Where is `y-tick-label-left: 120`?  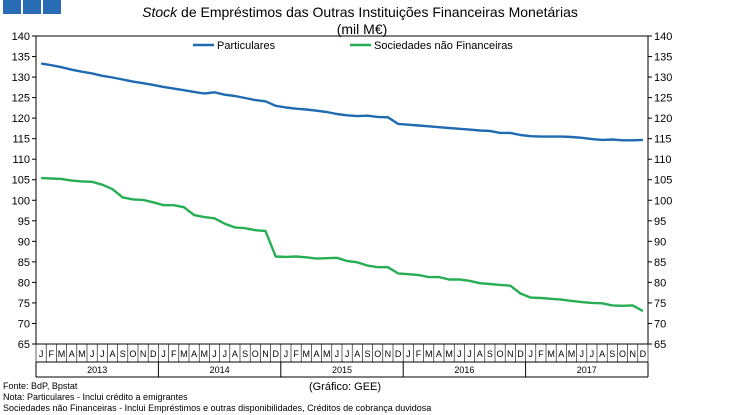
y-tick-label-left: 120 is located at coordinates (21, 119).